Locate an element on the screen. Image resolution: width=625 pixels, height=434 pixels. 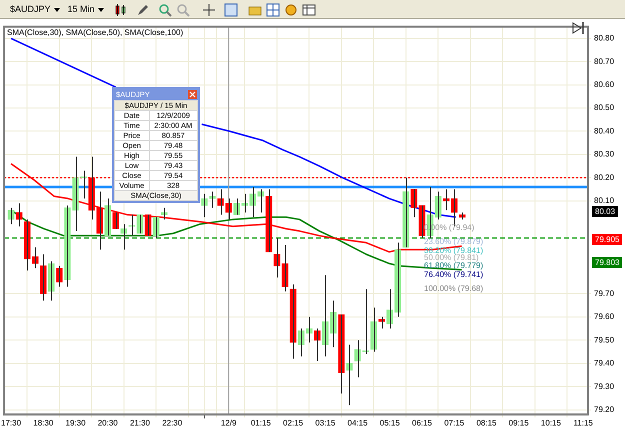
x-tick-label: 06:15 is located at coordinates (422, 423).